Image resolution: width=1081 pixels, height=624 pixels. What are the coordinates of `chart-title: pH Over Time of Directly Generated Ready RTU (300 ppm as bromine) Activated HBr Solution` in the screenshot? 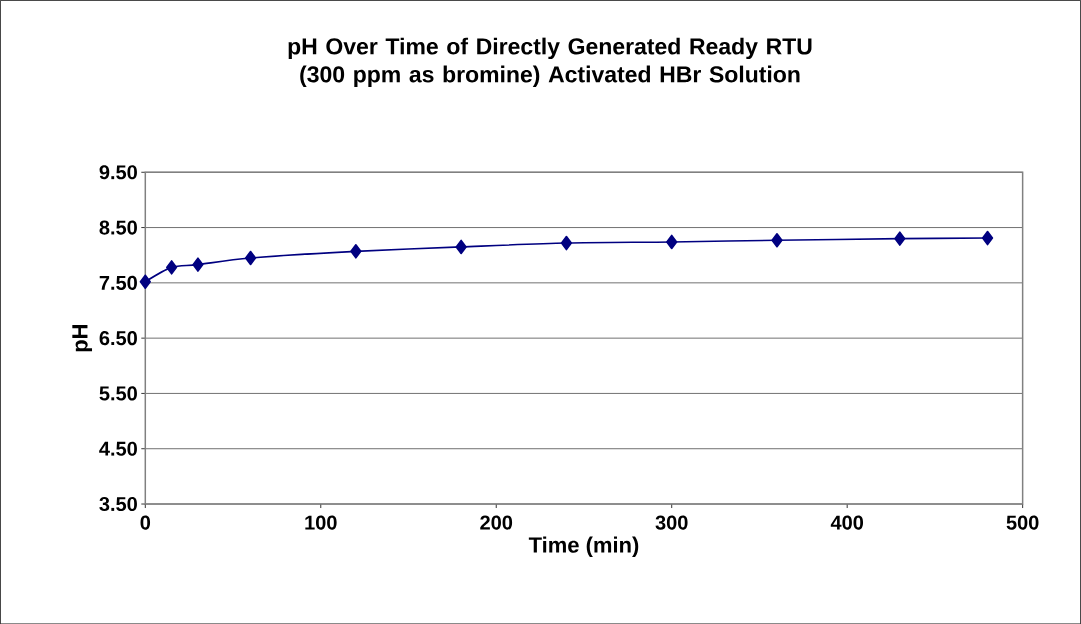 It's located at (550, 62).